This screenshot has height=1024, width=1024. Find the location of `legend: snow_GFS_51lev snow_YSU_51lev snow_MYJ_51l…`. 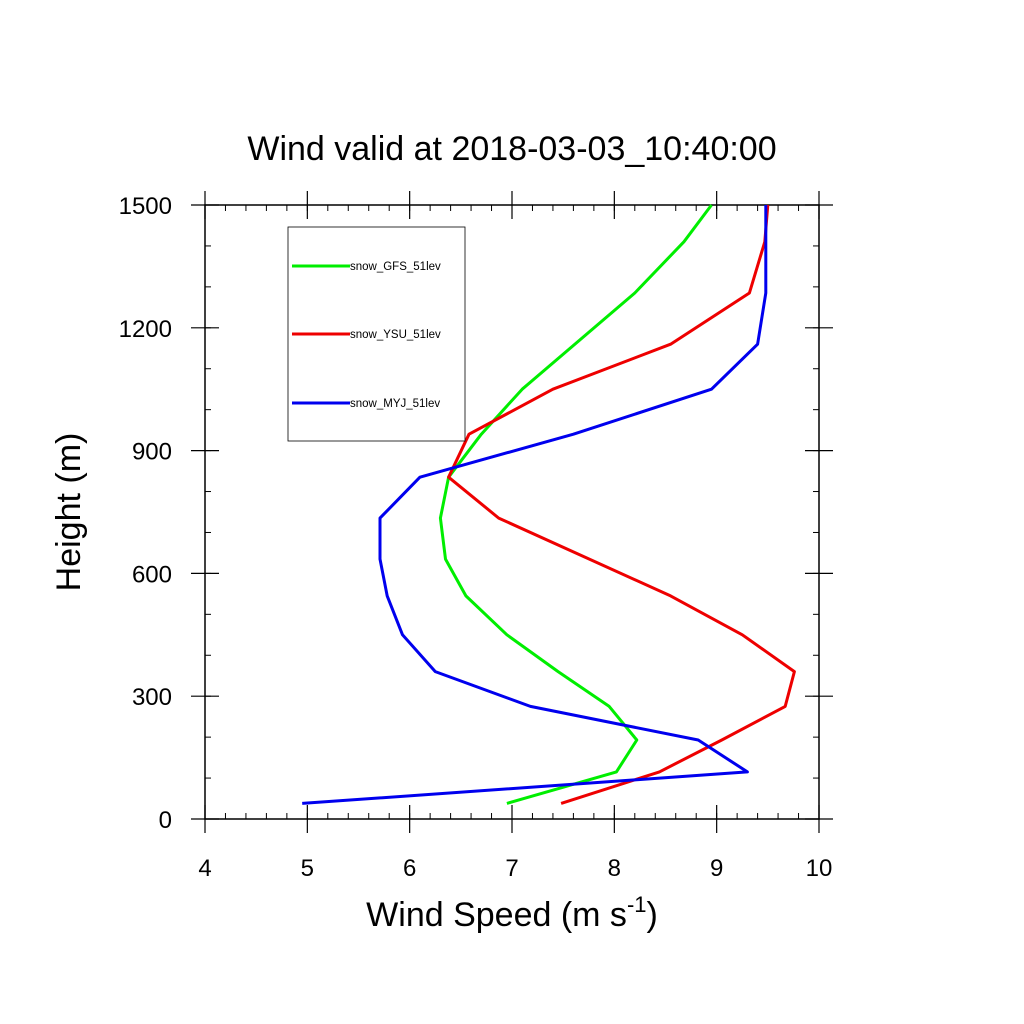

legend: snow_GFS_51lev snow_YSU_51lev snow_MYJ_51l… is located at coordinates (376, 334).